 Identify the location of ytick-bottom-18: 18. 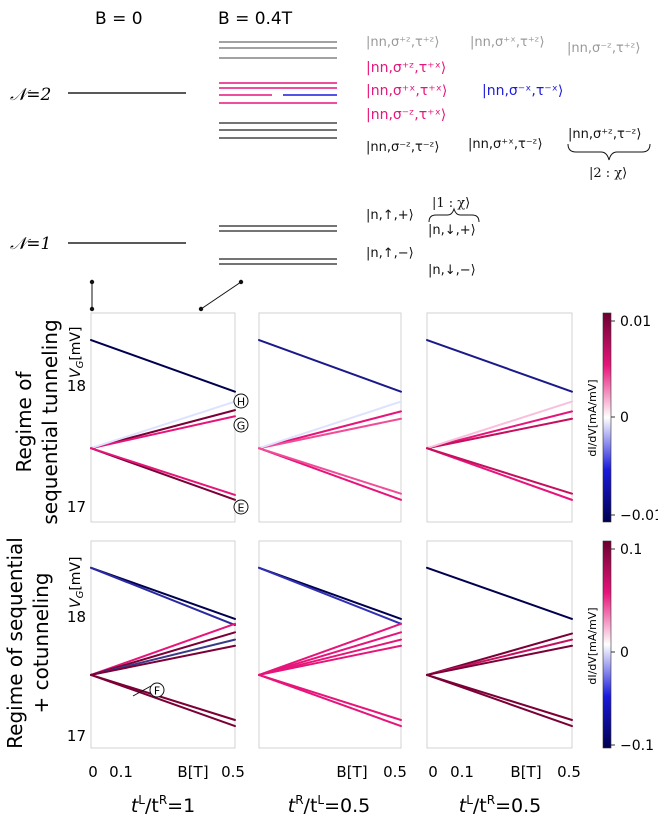
(76, 617).